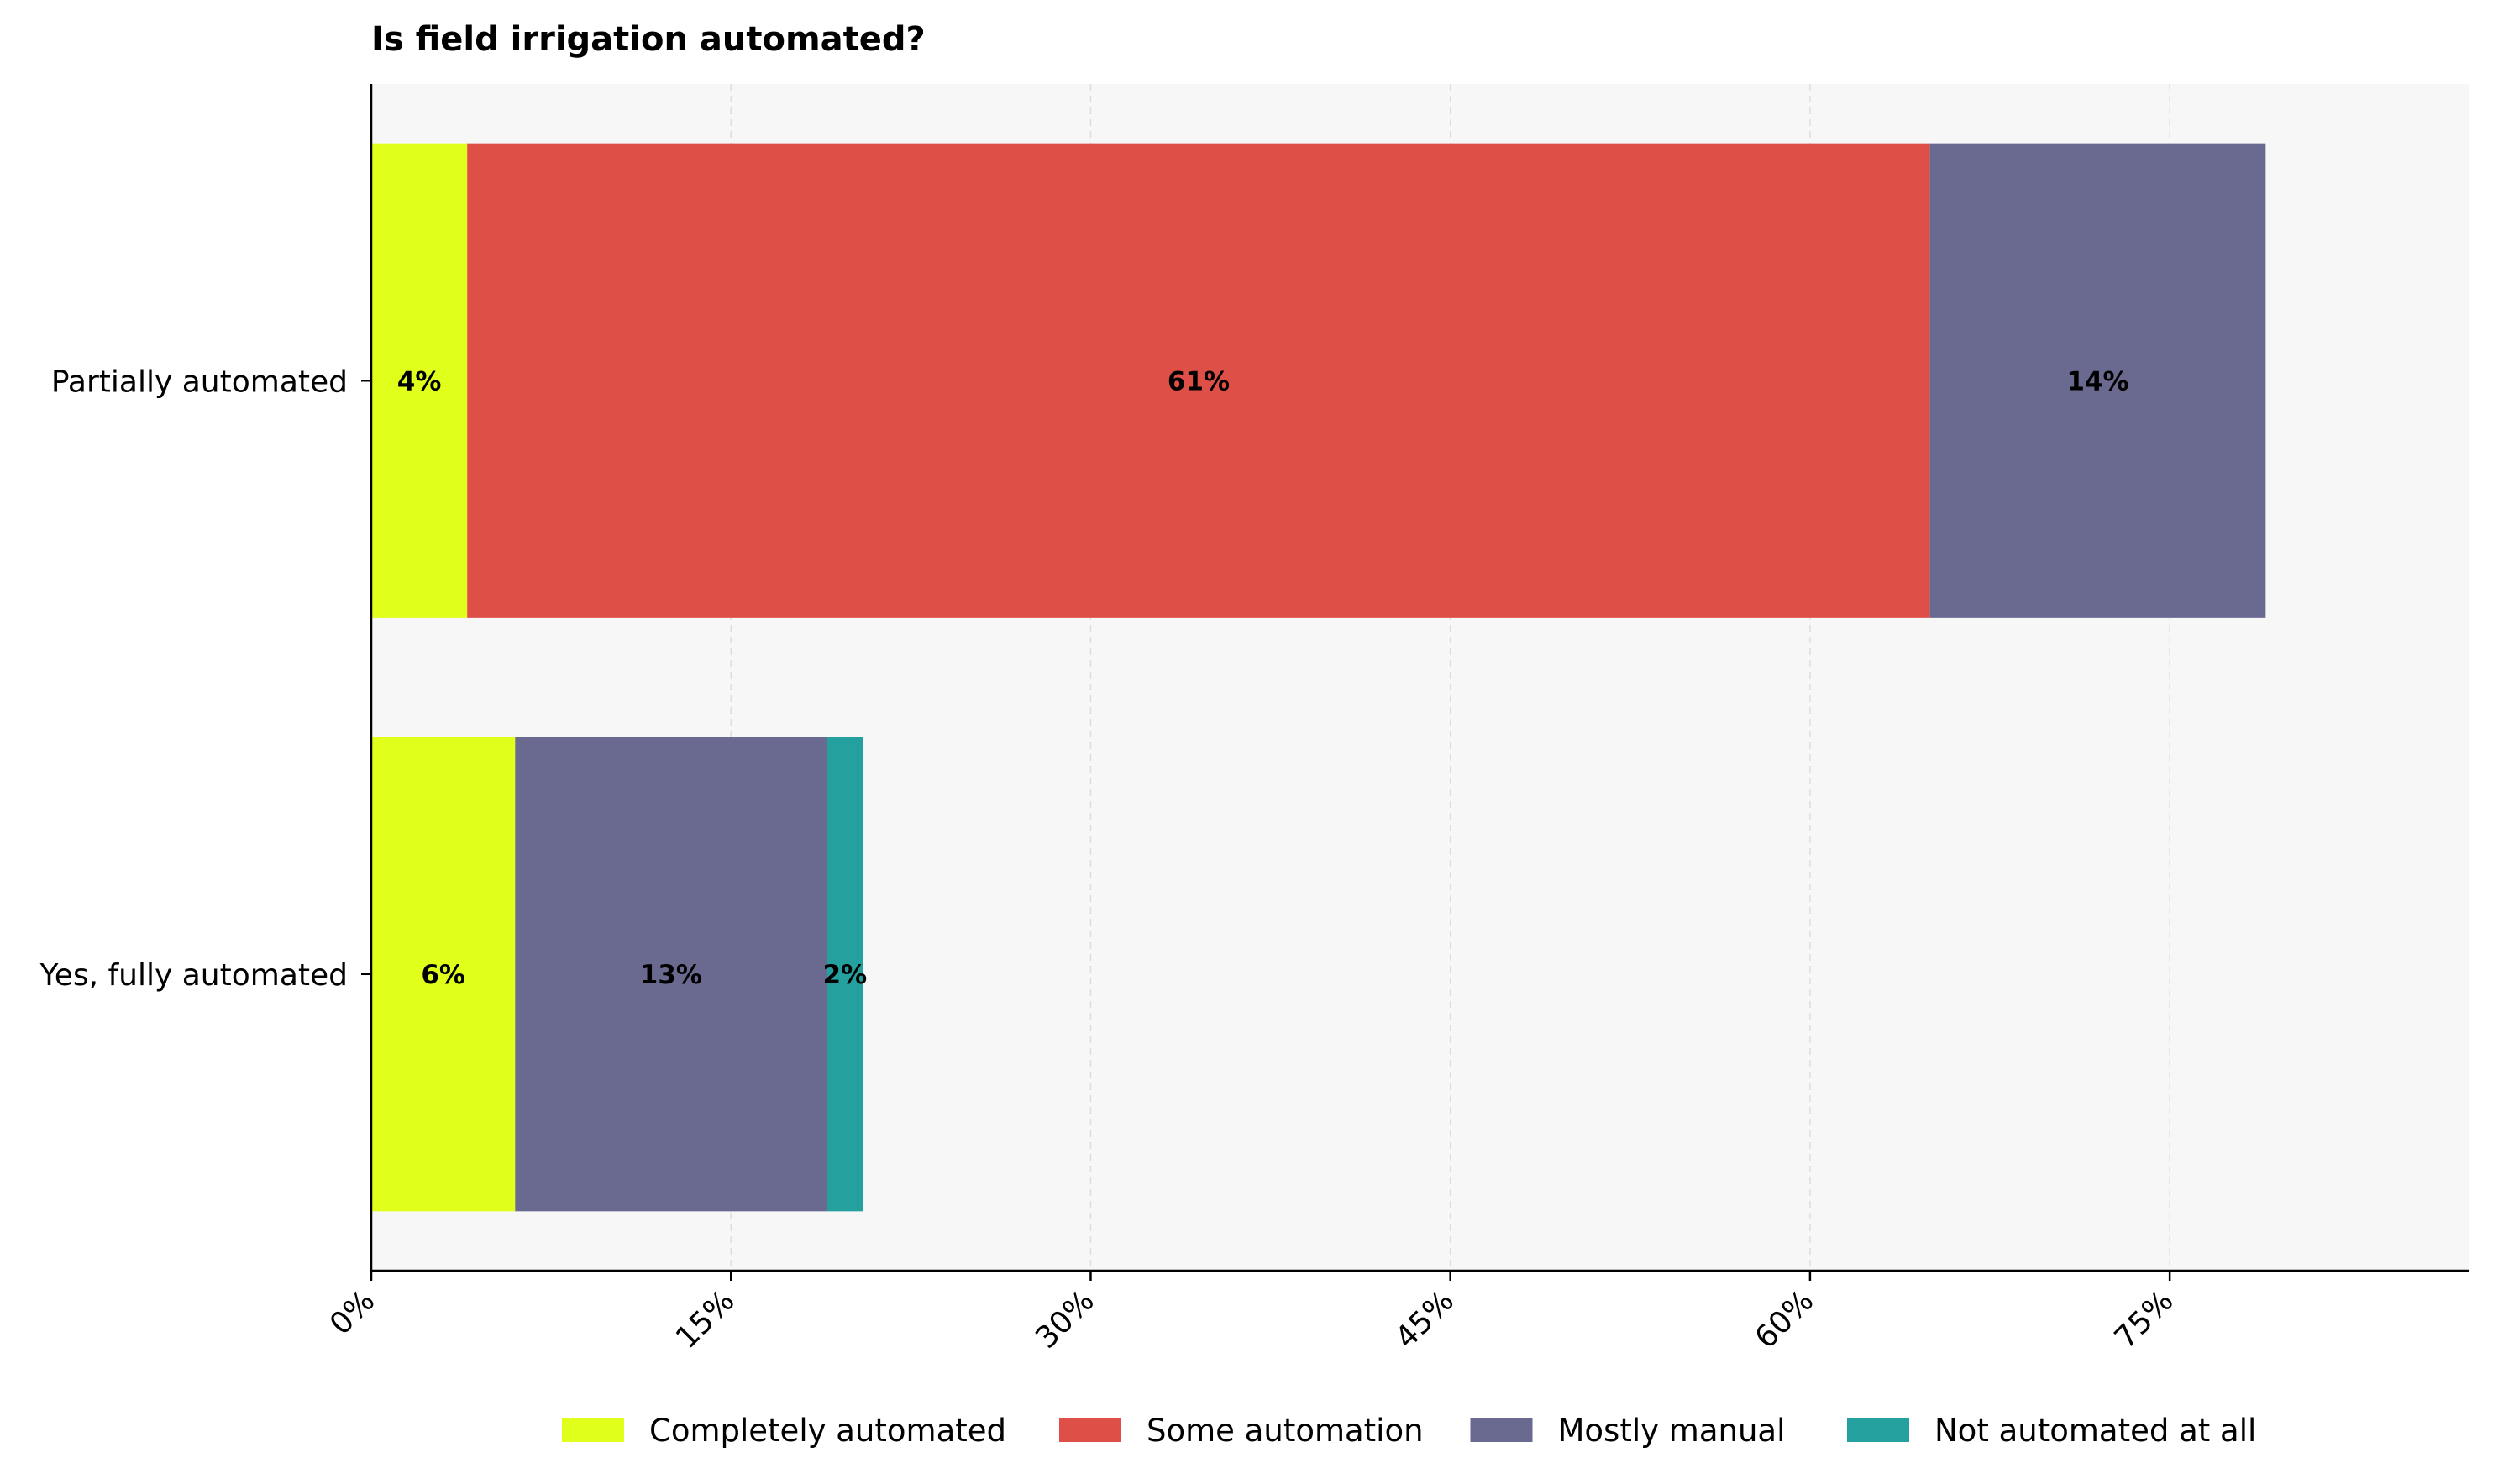 This screenshot has width=2493, height=1484. What do you see at coordinates (205, 679) in the screenshot?
I see `y-axis-ticks: Partially automated Yes, fully automated` at bounding box center [205, 679].